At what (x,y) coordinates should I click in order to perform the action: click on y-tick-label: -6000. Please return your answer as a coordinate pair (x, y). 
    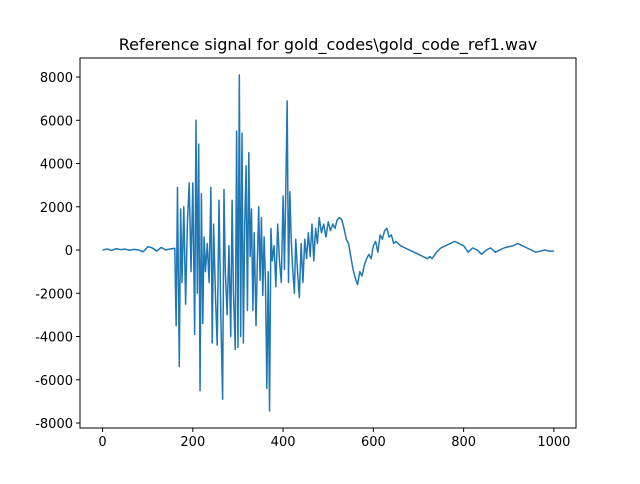
    Looking at the image, I should click on (54, 381).